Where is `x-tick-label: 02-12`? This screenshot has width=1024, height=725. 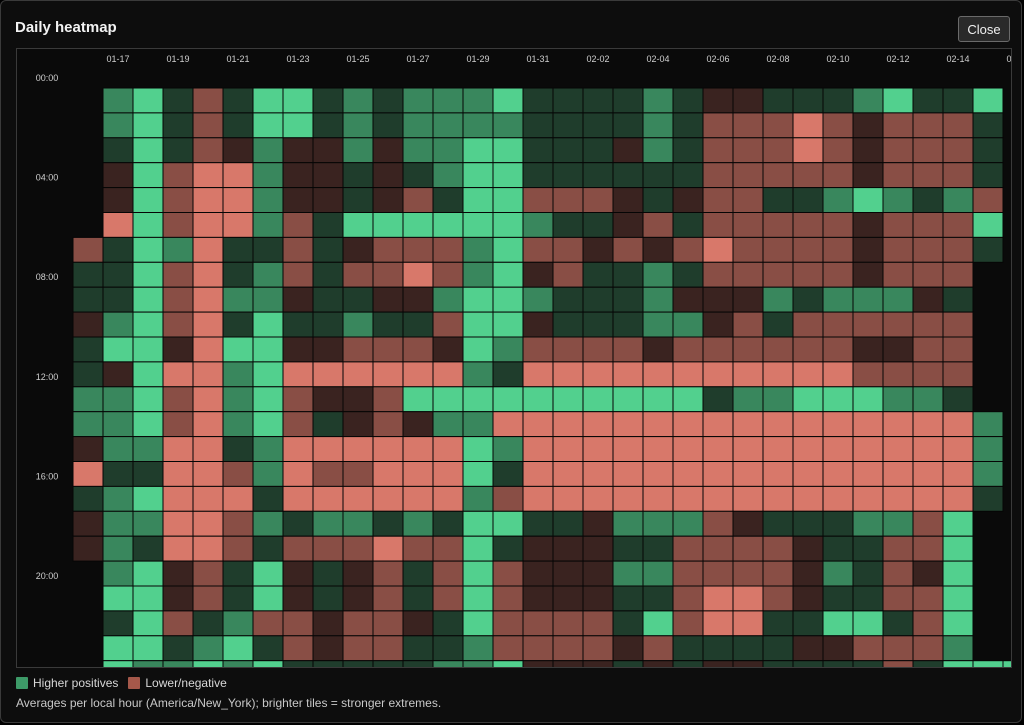
x-tick-label: 02-12 is located at coordinates (897, 59).